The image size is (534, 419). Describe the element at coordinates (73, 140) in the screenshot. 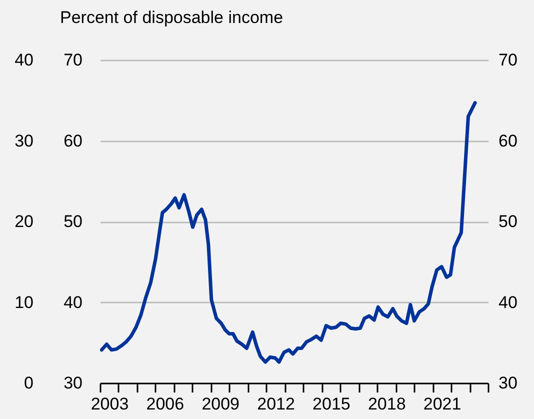

I see `y-tick-label: 60` at that location.